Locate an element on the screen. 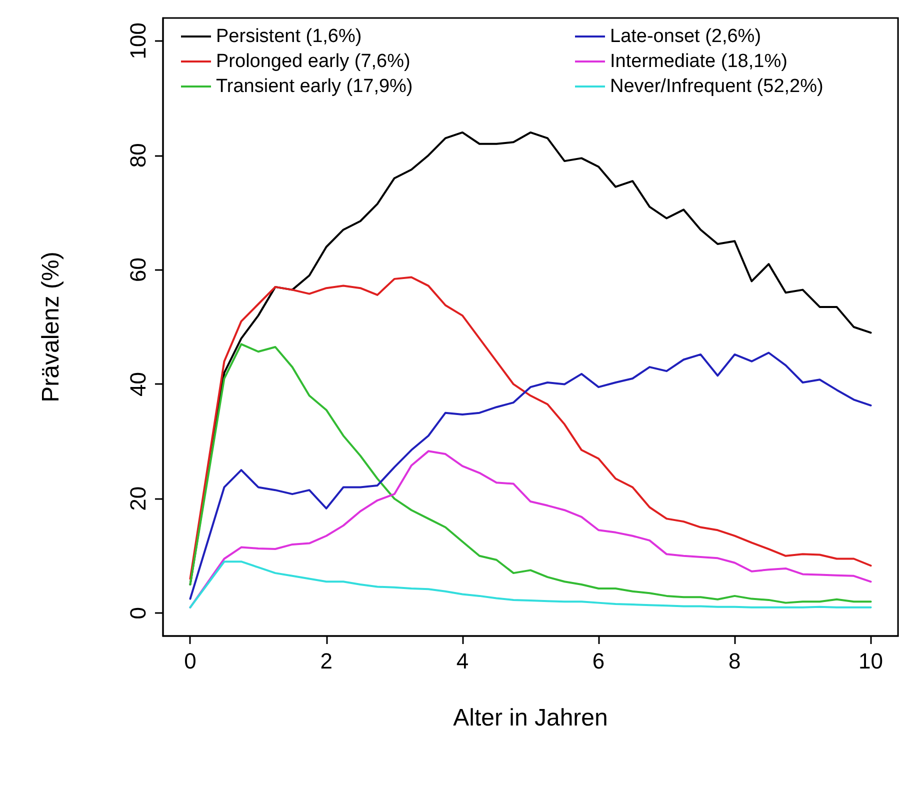  line-series is located at coordinates (530, 584).